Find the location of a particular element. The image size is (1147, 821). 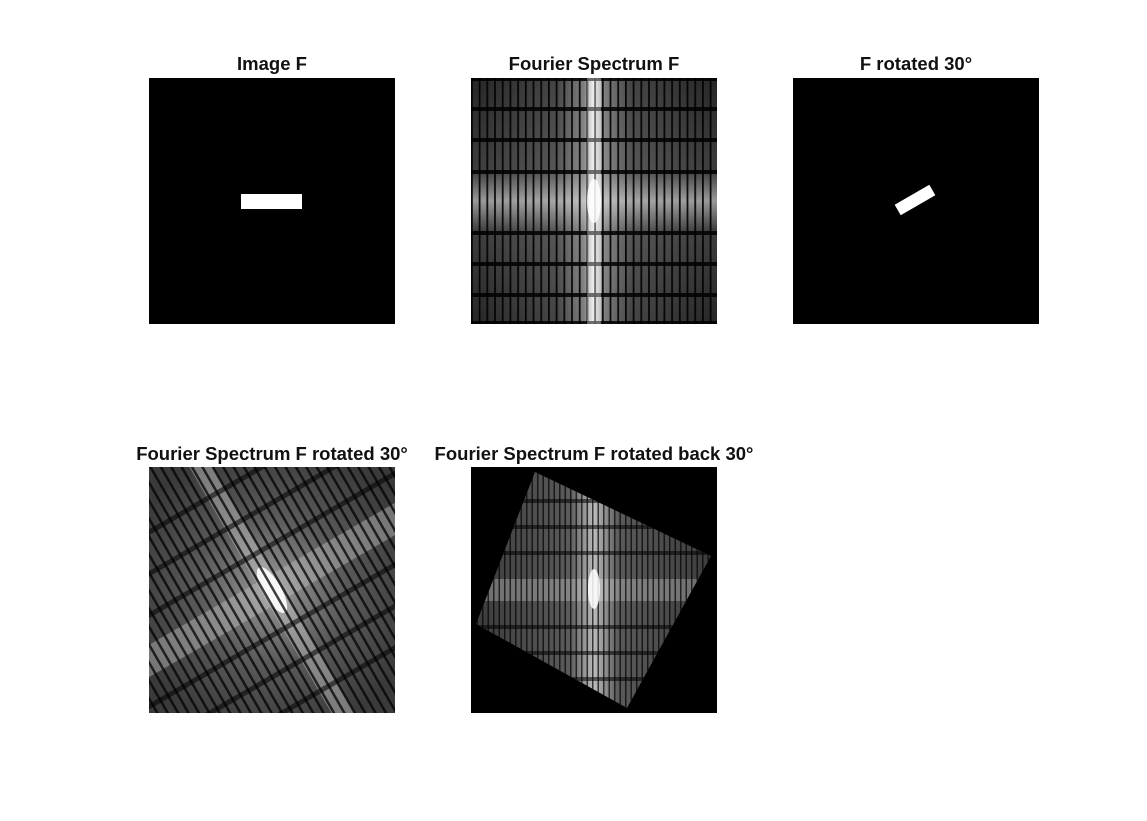

rotated-white-rectangle is located at coordinates (915, 200).